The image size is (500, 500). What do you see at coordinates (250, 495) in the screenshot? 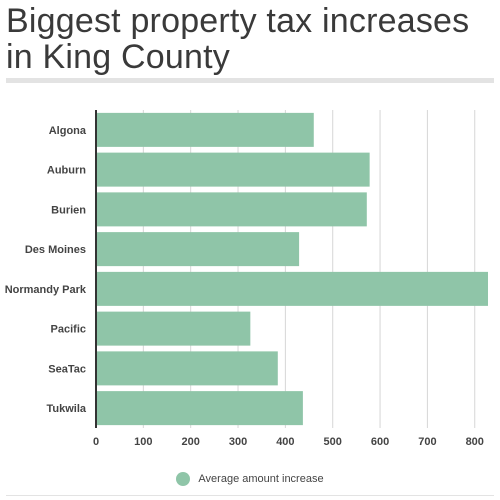
I see `bottom-divider` at bounding box center [250, 495].